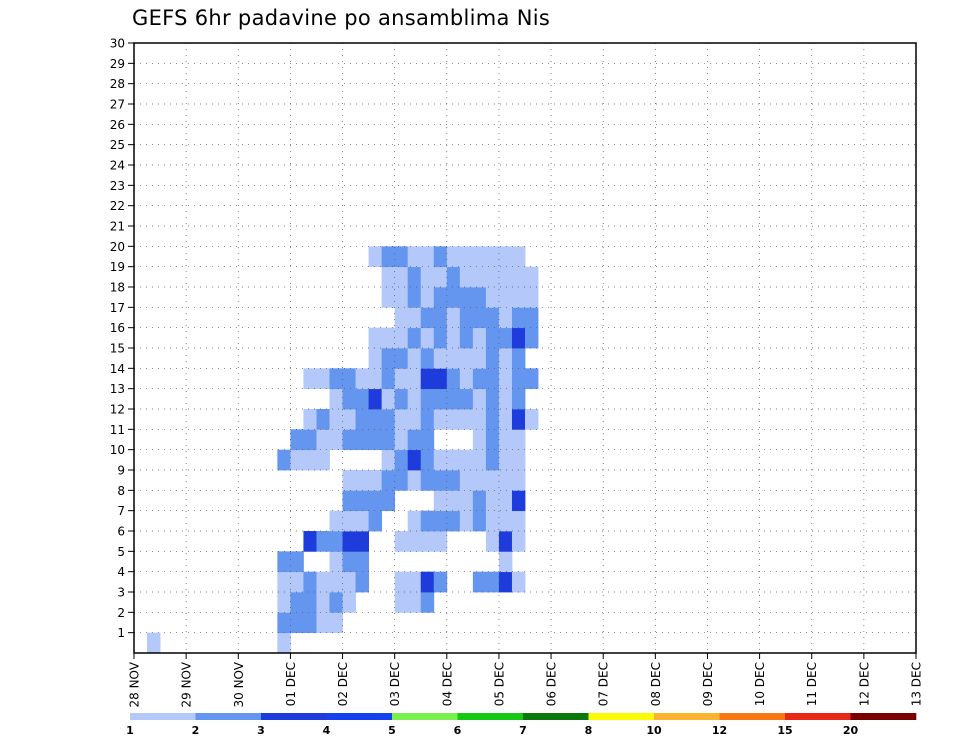 The height and width of the screenshot is (742, 960). I want to click on x-tick-label: 03 DEC, so click(395, 684).